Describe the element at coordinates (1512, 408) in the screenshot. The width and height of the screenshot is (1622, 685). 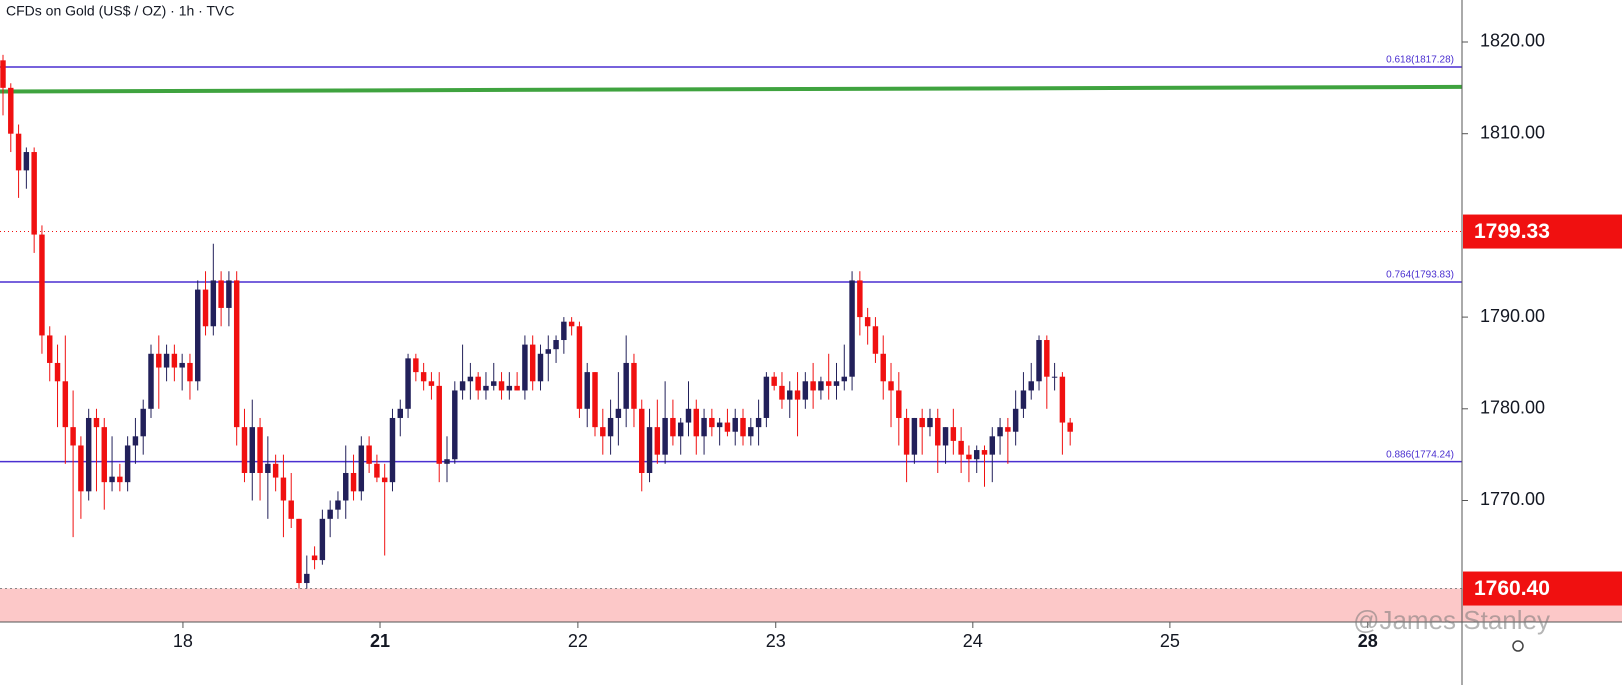
I see `y-tick-label: 1780.00` at that location.